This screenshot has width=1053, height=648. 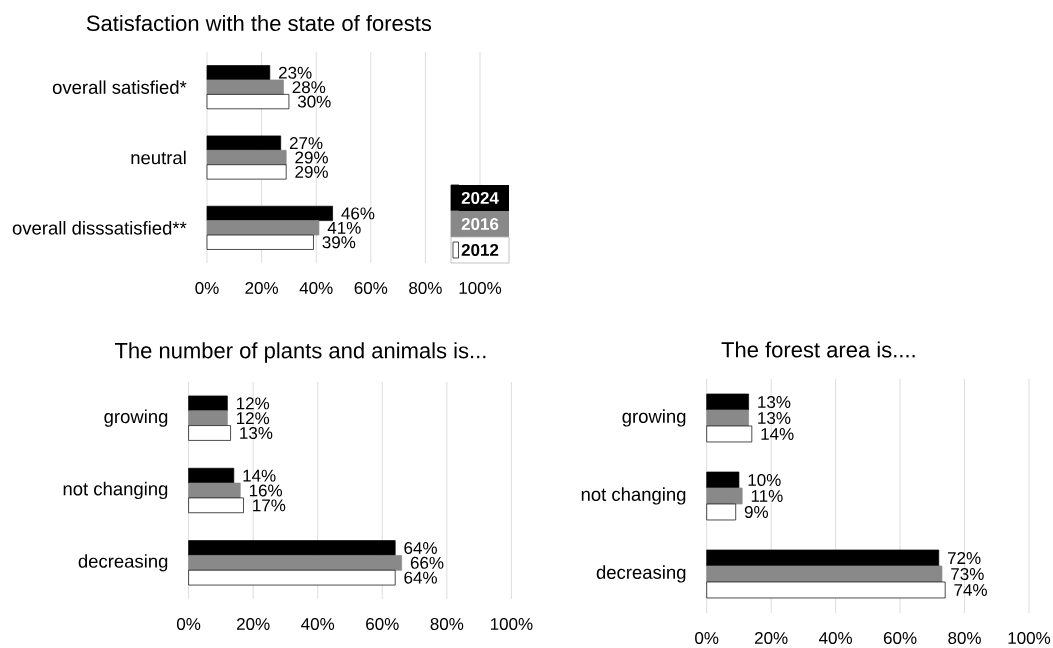 What do you see at coordinates (266, 490) in the screenshot?
I see `data-label: 16%` at bounding box center [266, 490].